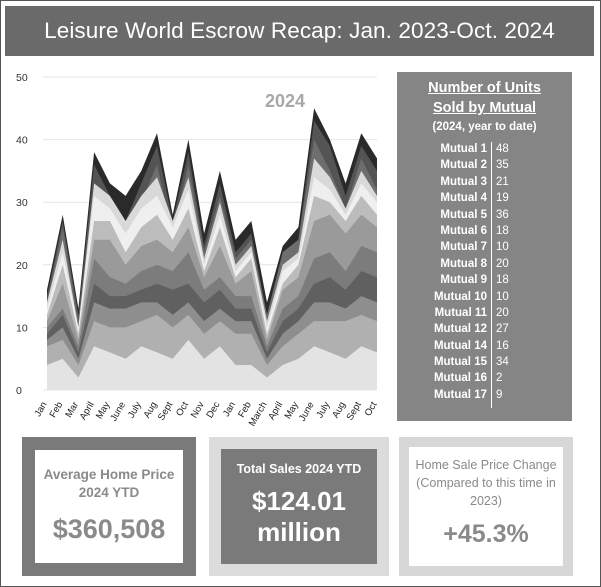 This screenshot has height=587, width=601. I want to click on units-row-name: Mutual 7, so click(463, 247).